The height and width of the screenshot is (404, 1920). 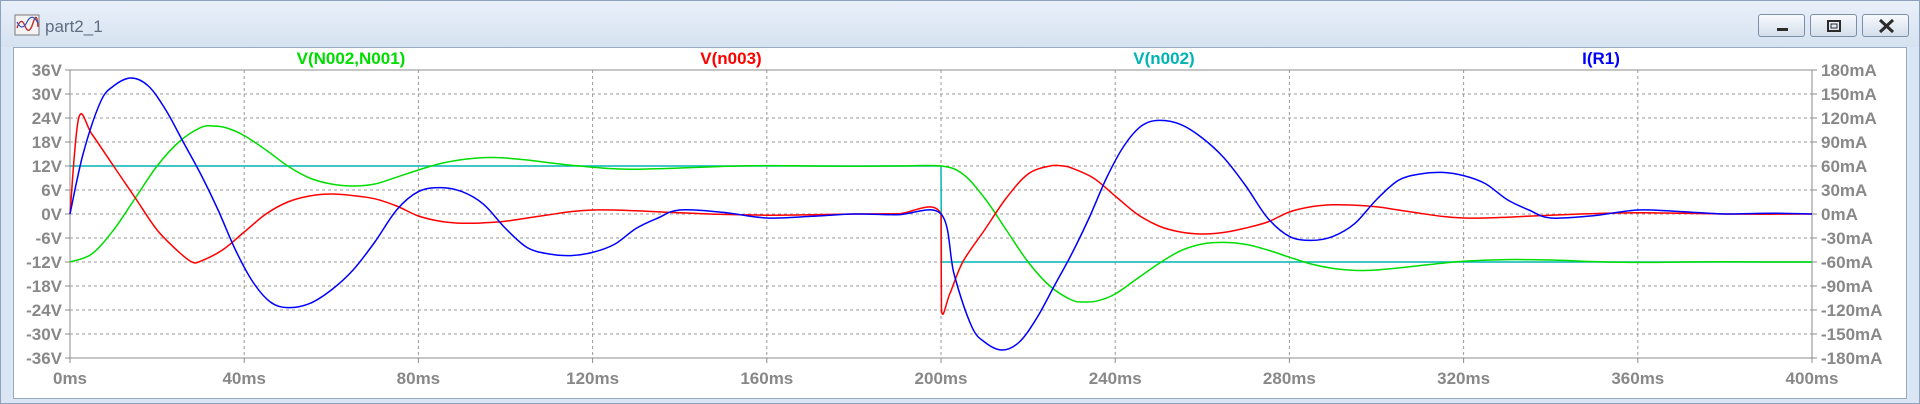 I want to click on x-tick-label: 40ms, so click(x=243, y=378).